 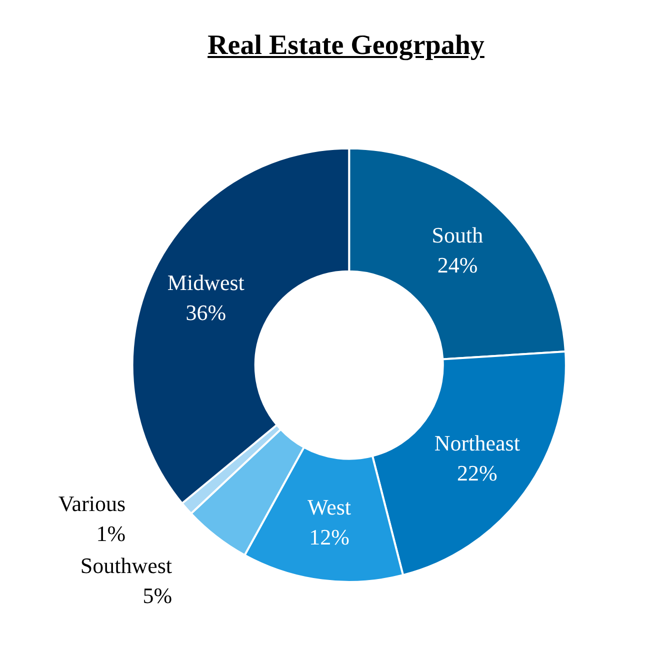 I want to click on data-label: 36%, so click(x=206, y=313).